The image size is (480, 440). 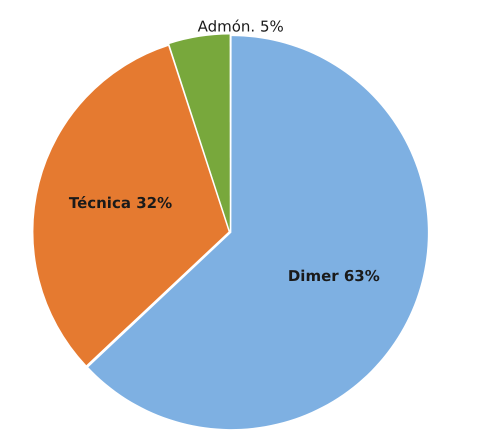 What do you see at coordinates (334, 275) in the screenshot?
I see `slice-label: Dimer 63%` at bounding box center [334, 275].